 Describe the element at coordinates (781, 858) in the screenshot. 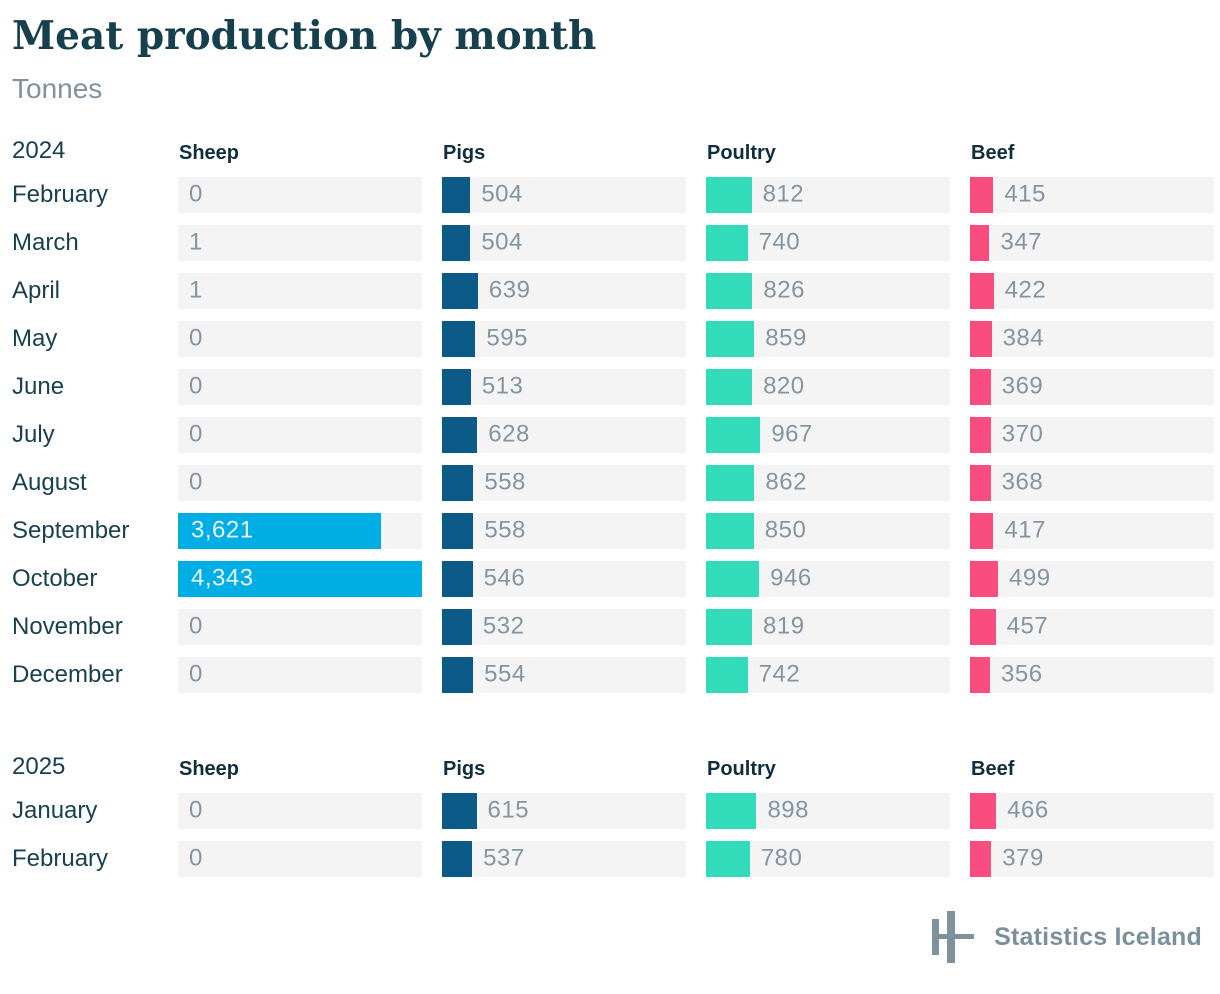

I see `value-label: 780` at that location.